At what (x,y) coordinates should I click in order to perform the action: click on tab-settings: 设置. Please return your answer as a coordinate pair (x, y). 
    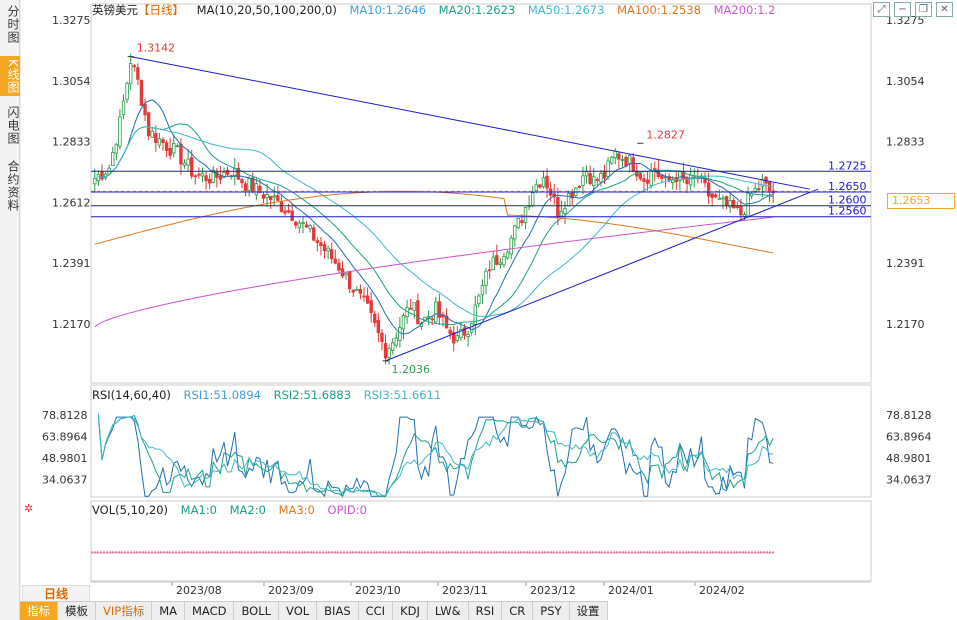
    Looking at the image, I should click on (589, 611).